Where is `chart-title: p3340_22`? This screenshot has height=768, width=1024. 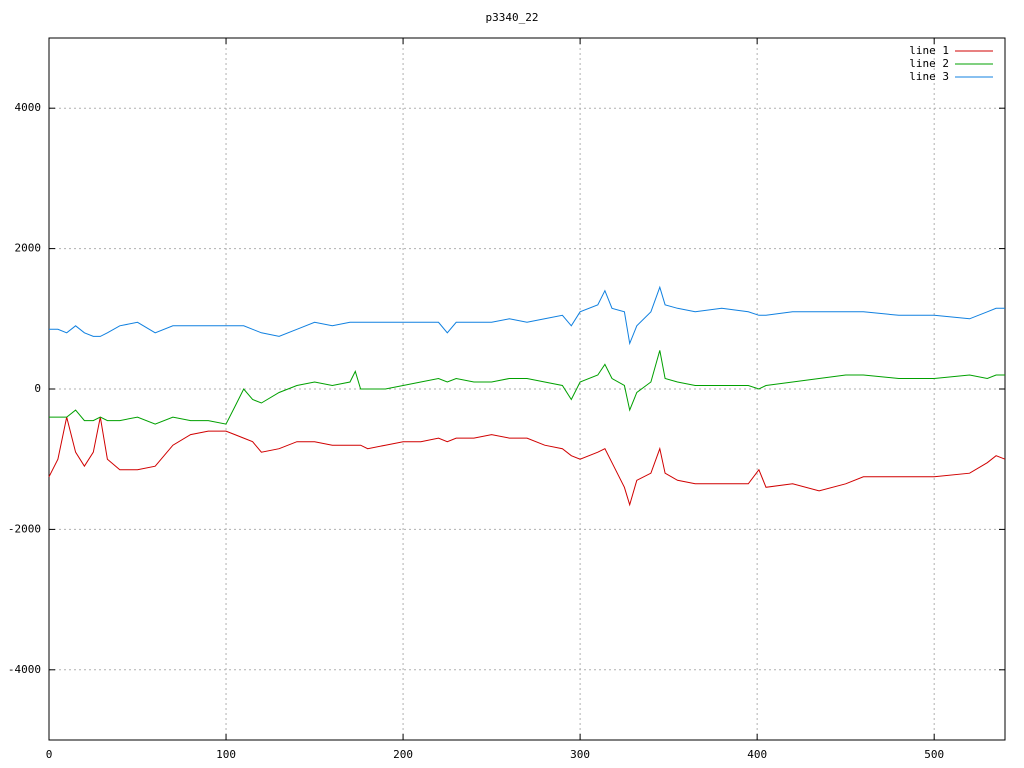 chart-title: p3340_22 is located at coordinates (512, 17).